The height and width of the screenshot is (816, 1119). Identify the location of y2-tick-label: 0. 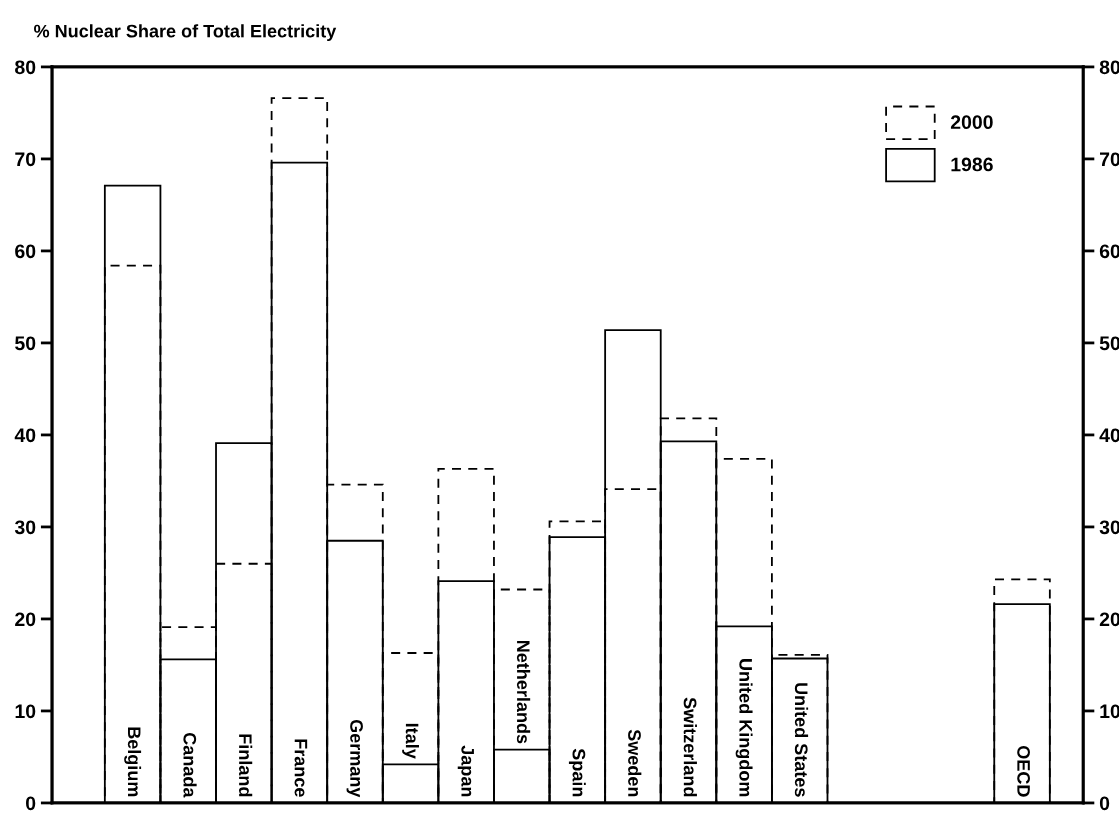
(1104, 803).